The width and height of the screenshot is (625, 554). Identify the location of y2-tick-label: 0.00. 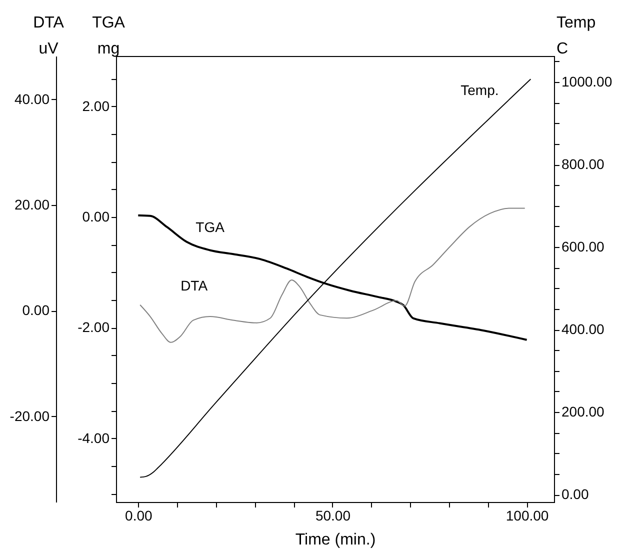
(575, 494).